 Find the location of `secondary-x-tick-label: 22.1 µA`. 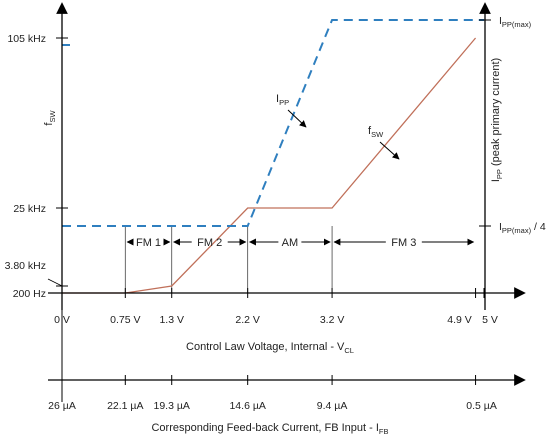

secondary-x-tick-label: 22.1 µA is located at coordinates (125, 406).